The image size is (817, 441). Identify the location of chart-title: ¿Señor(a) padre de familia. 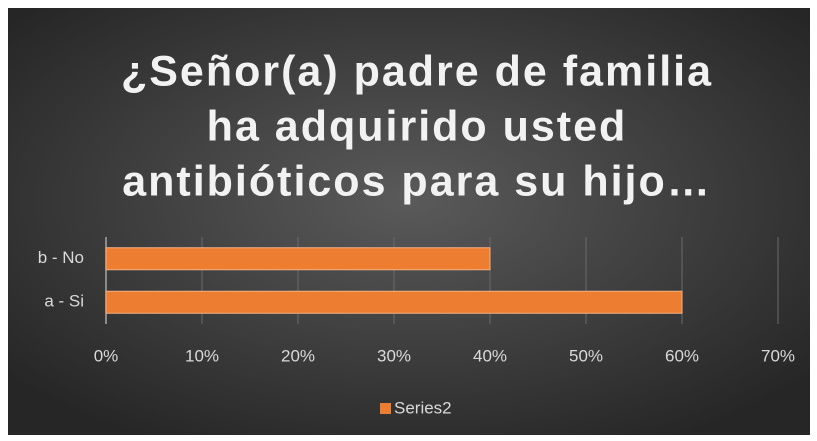
(417, 71).